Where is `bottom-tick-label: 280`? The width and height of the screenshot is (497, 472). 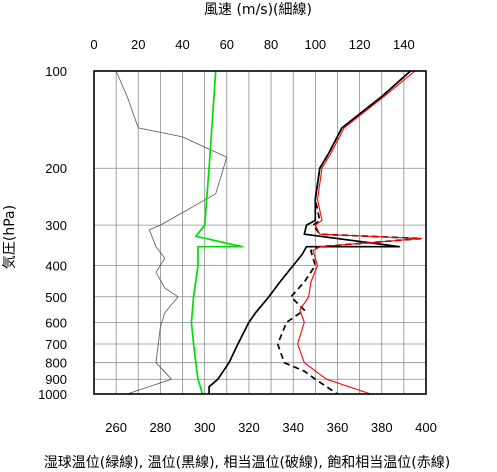
bottom-tick-label: 280 is located at coordinates (161, 427).